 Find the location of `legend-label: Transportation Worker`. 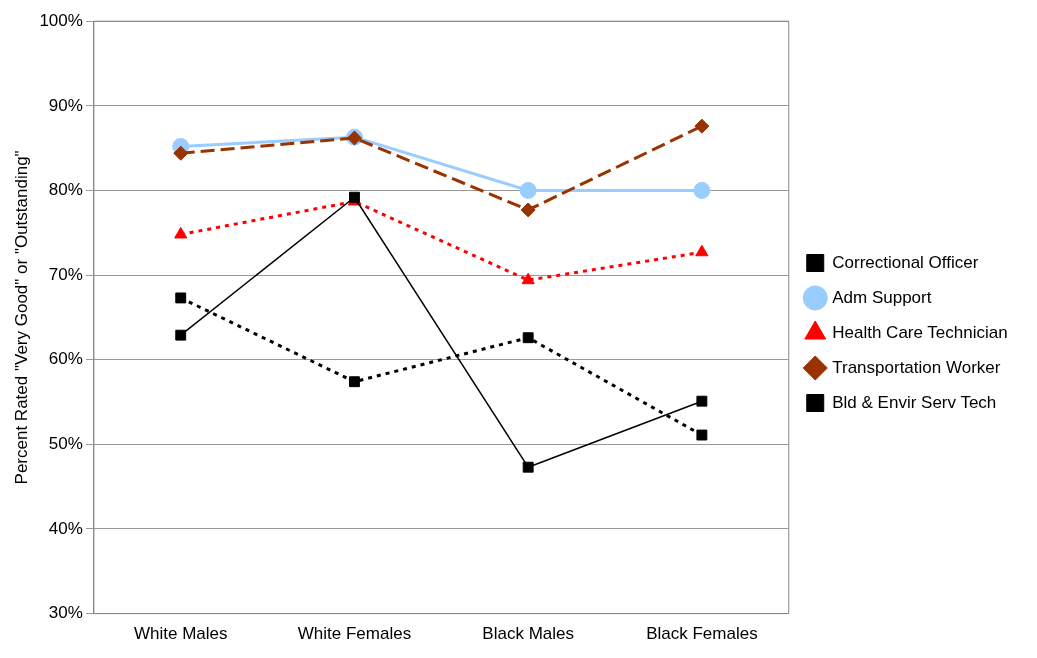

legend-label: Transportation Worker is located at coordinates (916, 367).